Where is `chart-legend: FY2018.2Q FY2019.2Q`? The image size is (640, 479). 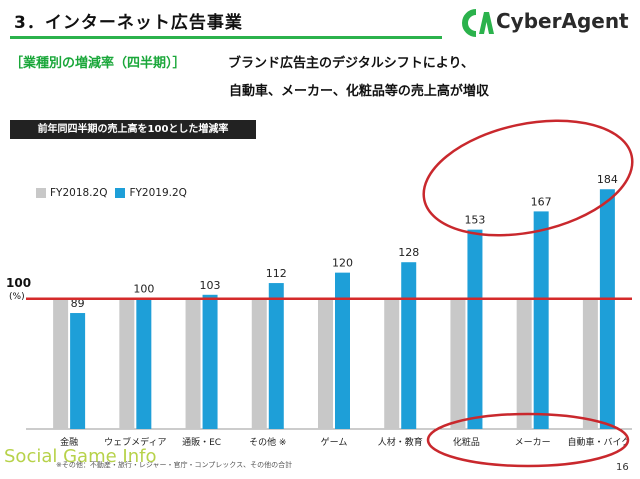 chart-legend: FY2018.2Q FY2019.2Q is located at coordinates (111, 193).